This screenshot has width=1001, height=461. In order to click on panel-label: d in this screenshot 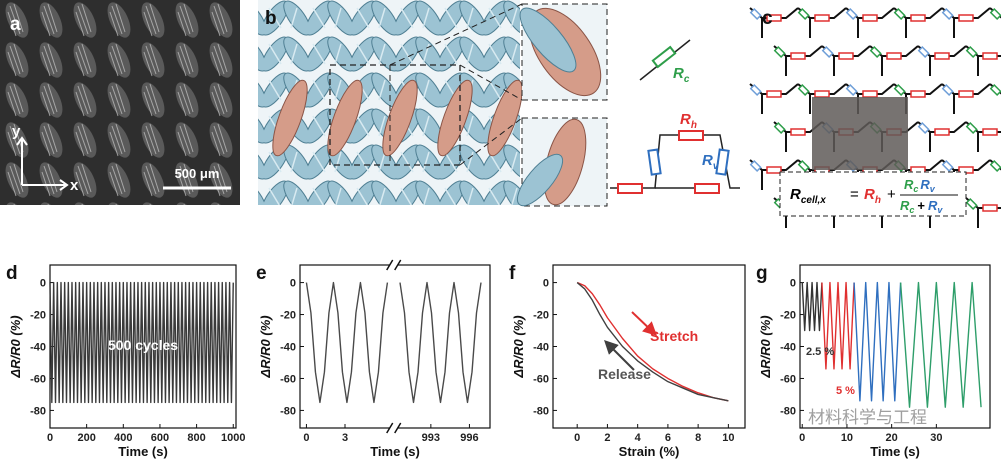, I will do `click(12, 273)`.